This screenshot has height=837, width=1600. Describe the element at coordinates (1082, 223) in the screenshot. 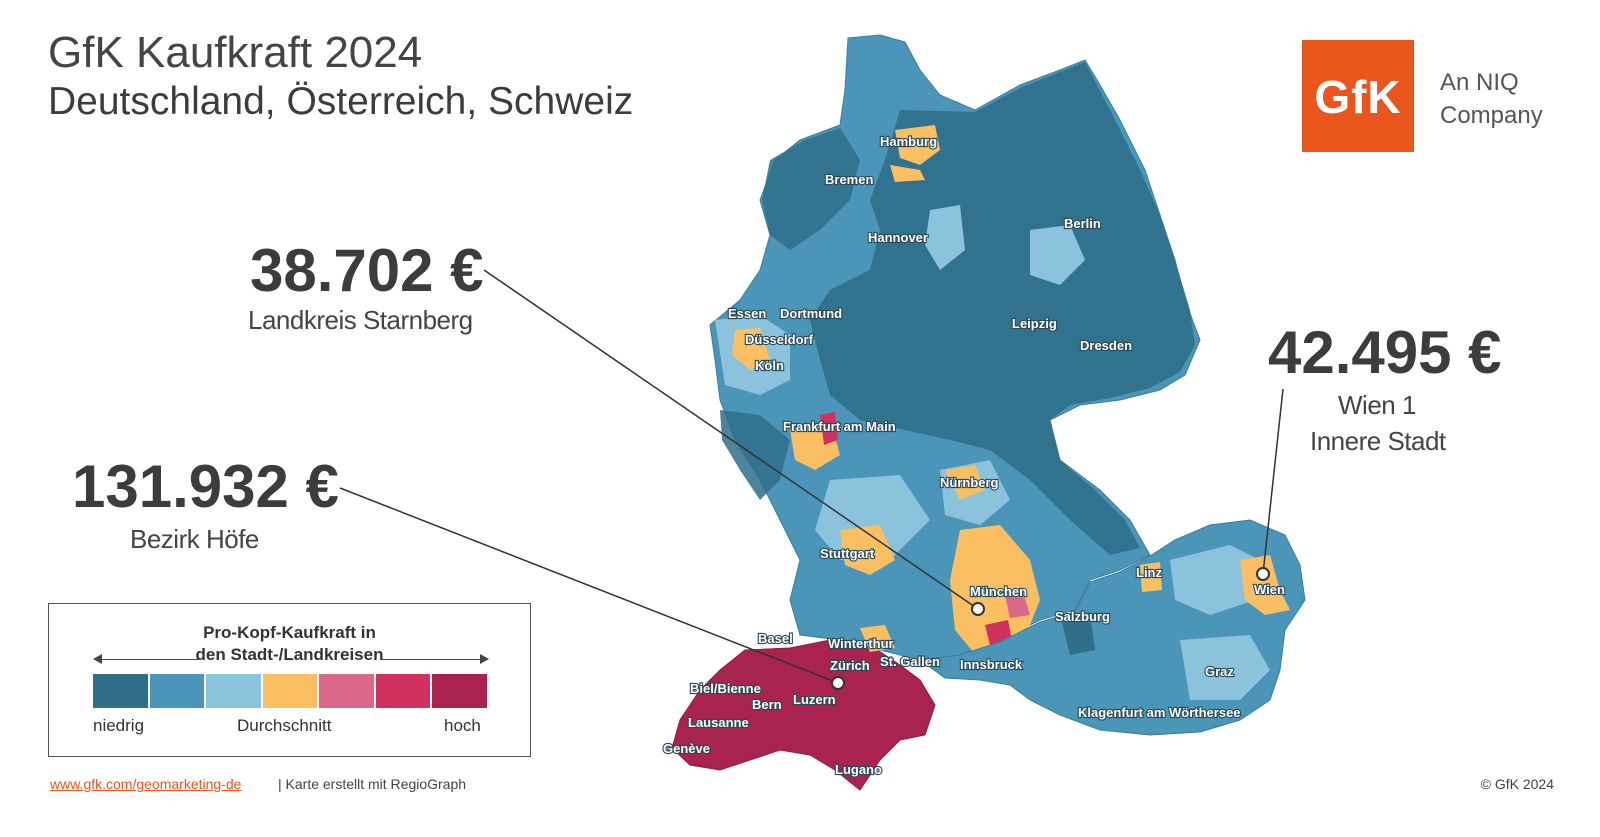

I see `city-berlin: Berlin` at that location.